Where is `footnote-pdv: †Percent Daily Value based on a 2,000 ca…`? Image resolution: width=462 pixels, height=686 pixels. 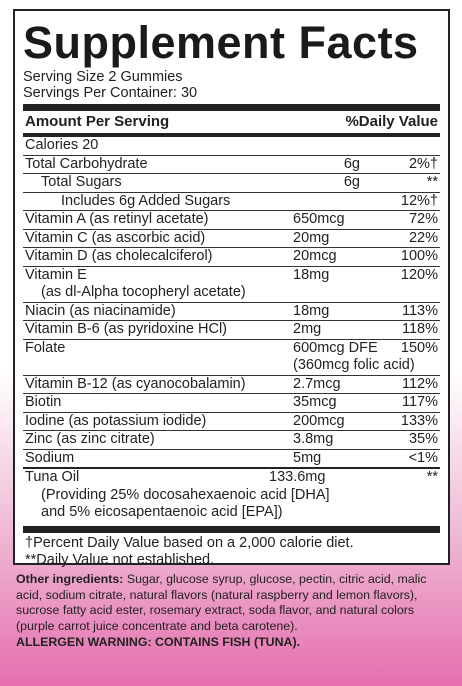 footnote-pdv: †Percent Daily Value based on a 2,000 ca… is located at coordinates (189, 542).